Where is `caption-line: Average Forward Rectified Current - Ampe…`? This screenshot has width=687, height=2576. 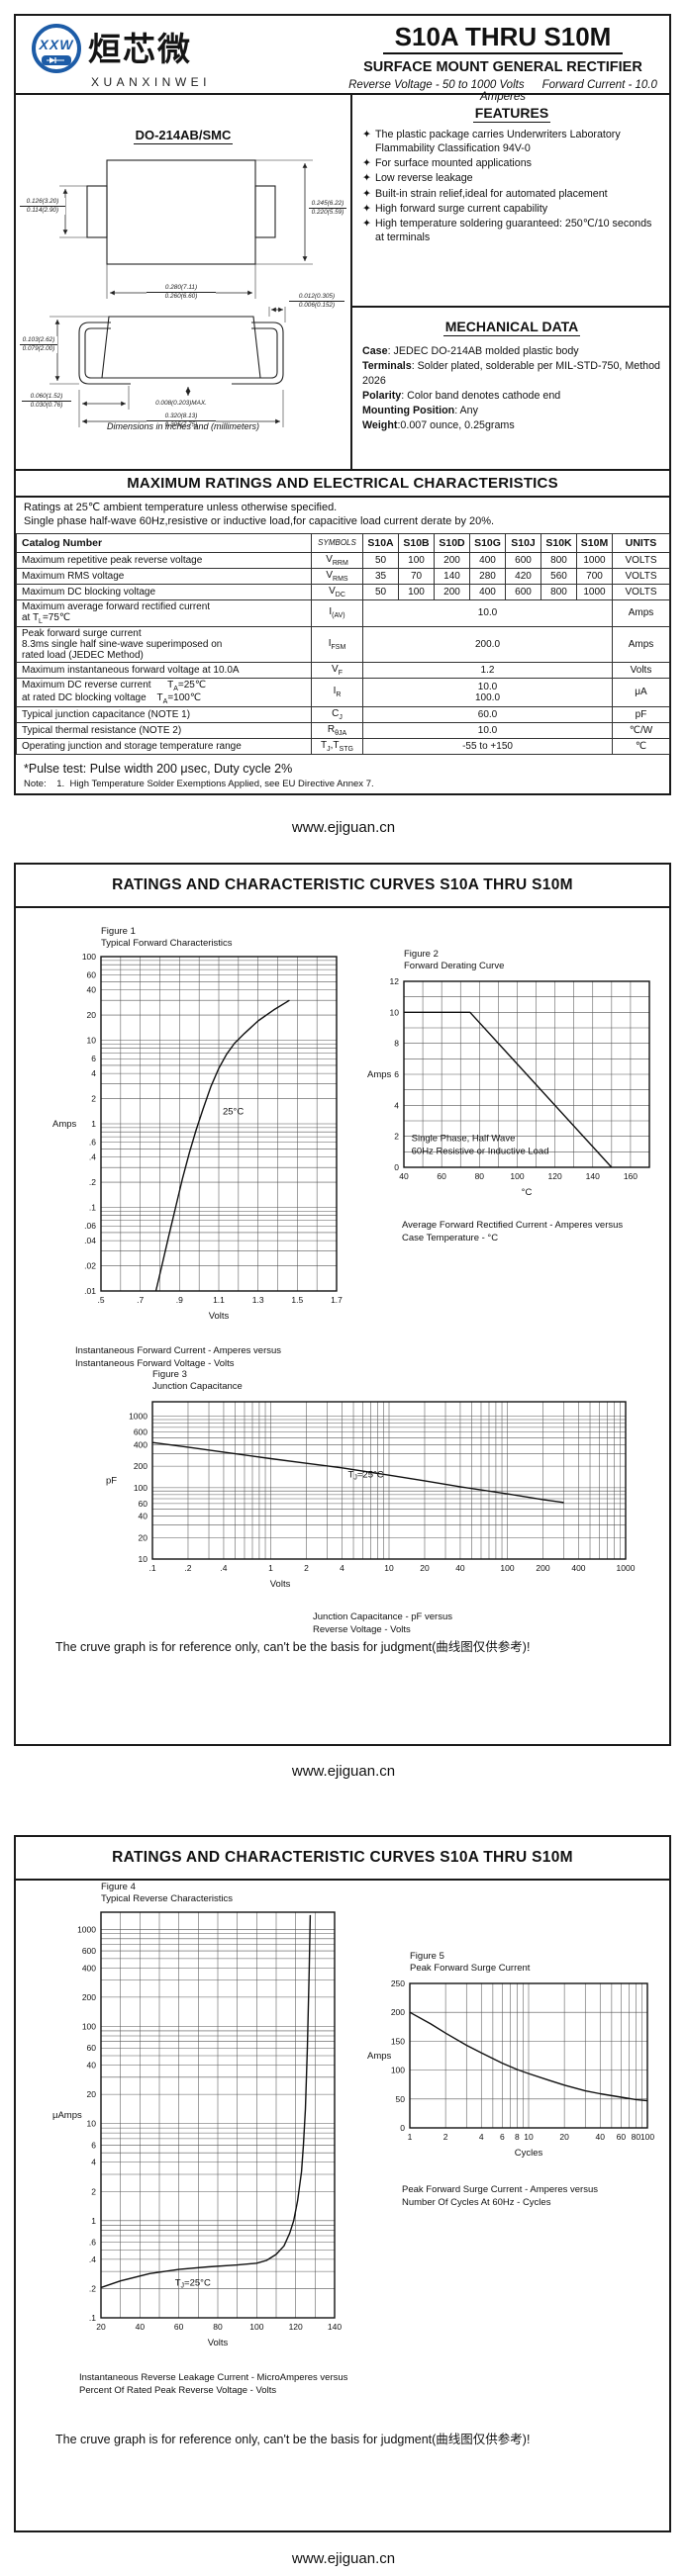
caption-line: Average Forward Rectified Current - Ampe… is located at coordinates (513, 1226).